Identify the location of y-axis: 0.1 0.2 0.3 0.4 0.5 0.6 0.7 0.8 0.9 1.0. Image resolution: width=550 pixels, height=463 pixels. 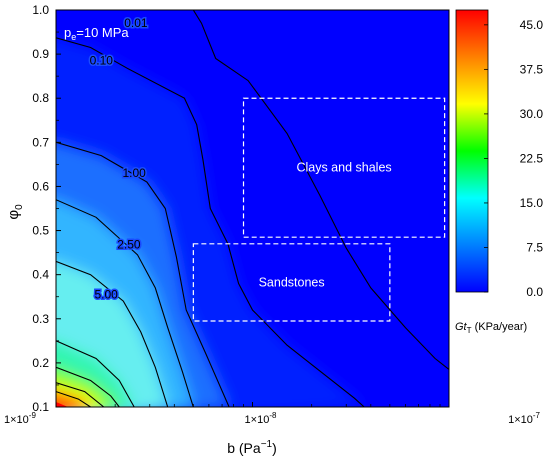
(46, 208).